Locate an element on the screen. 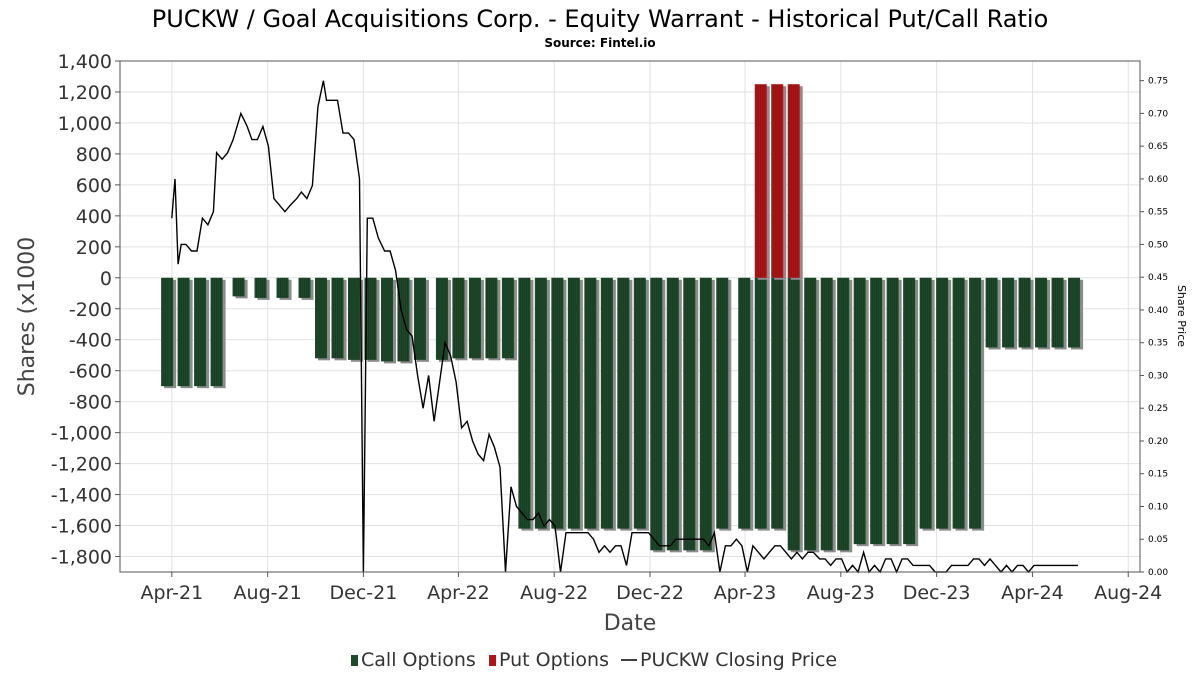  y2-tick-label: 0.05 is located at coordinates (1158, 540).